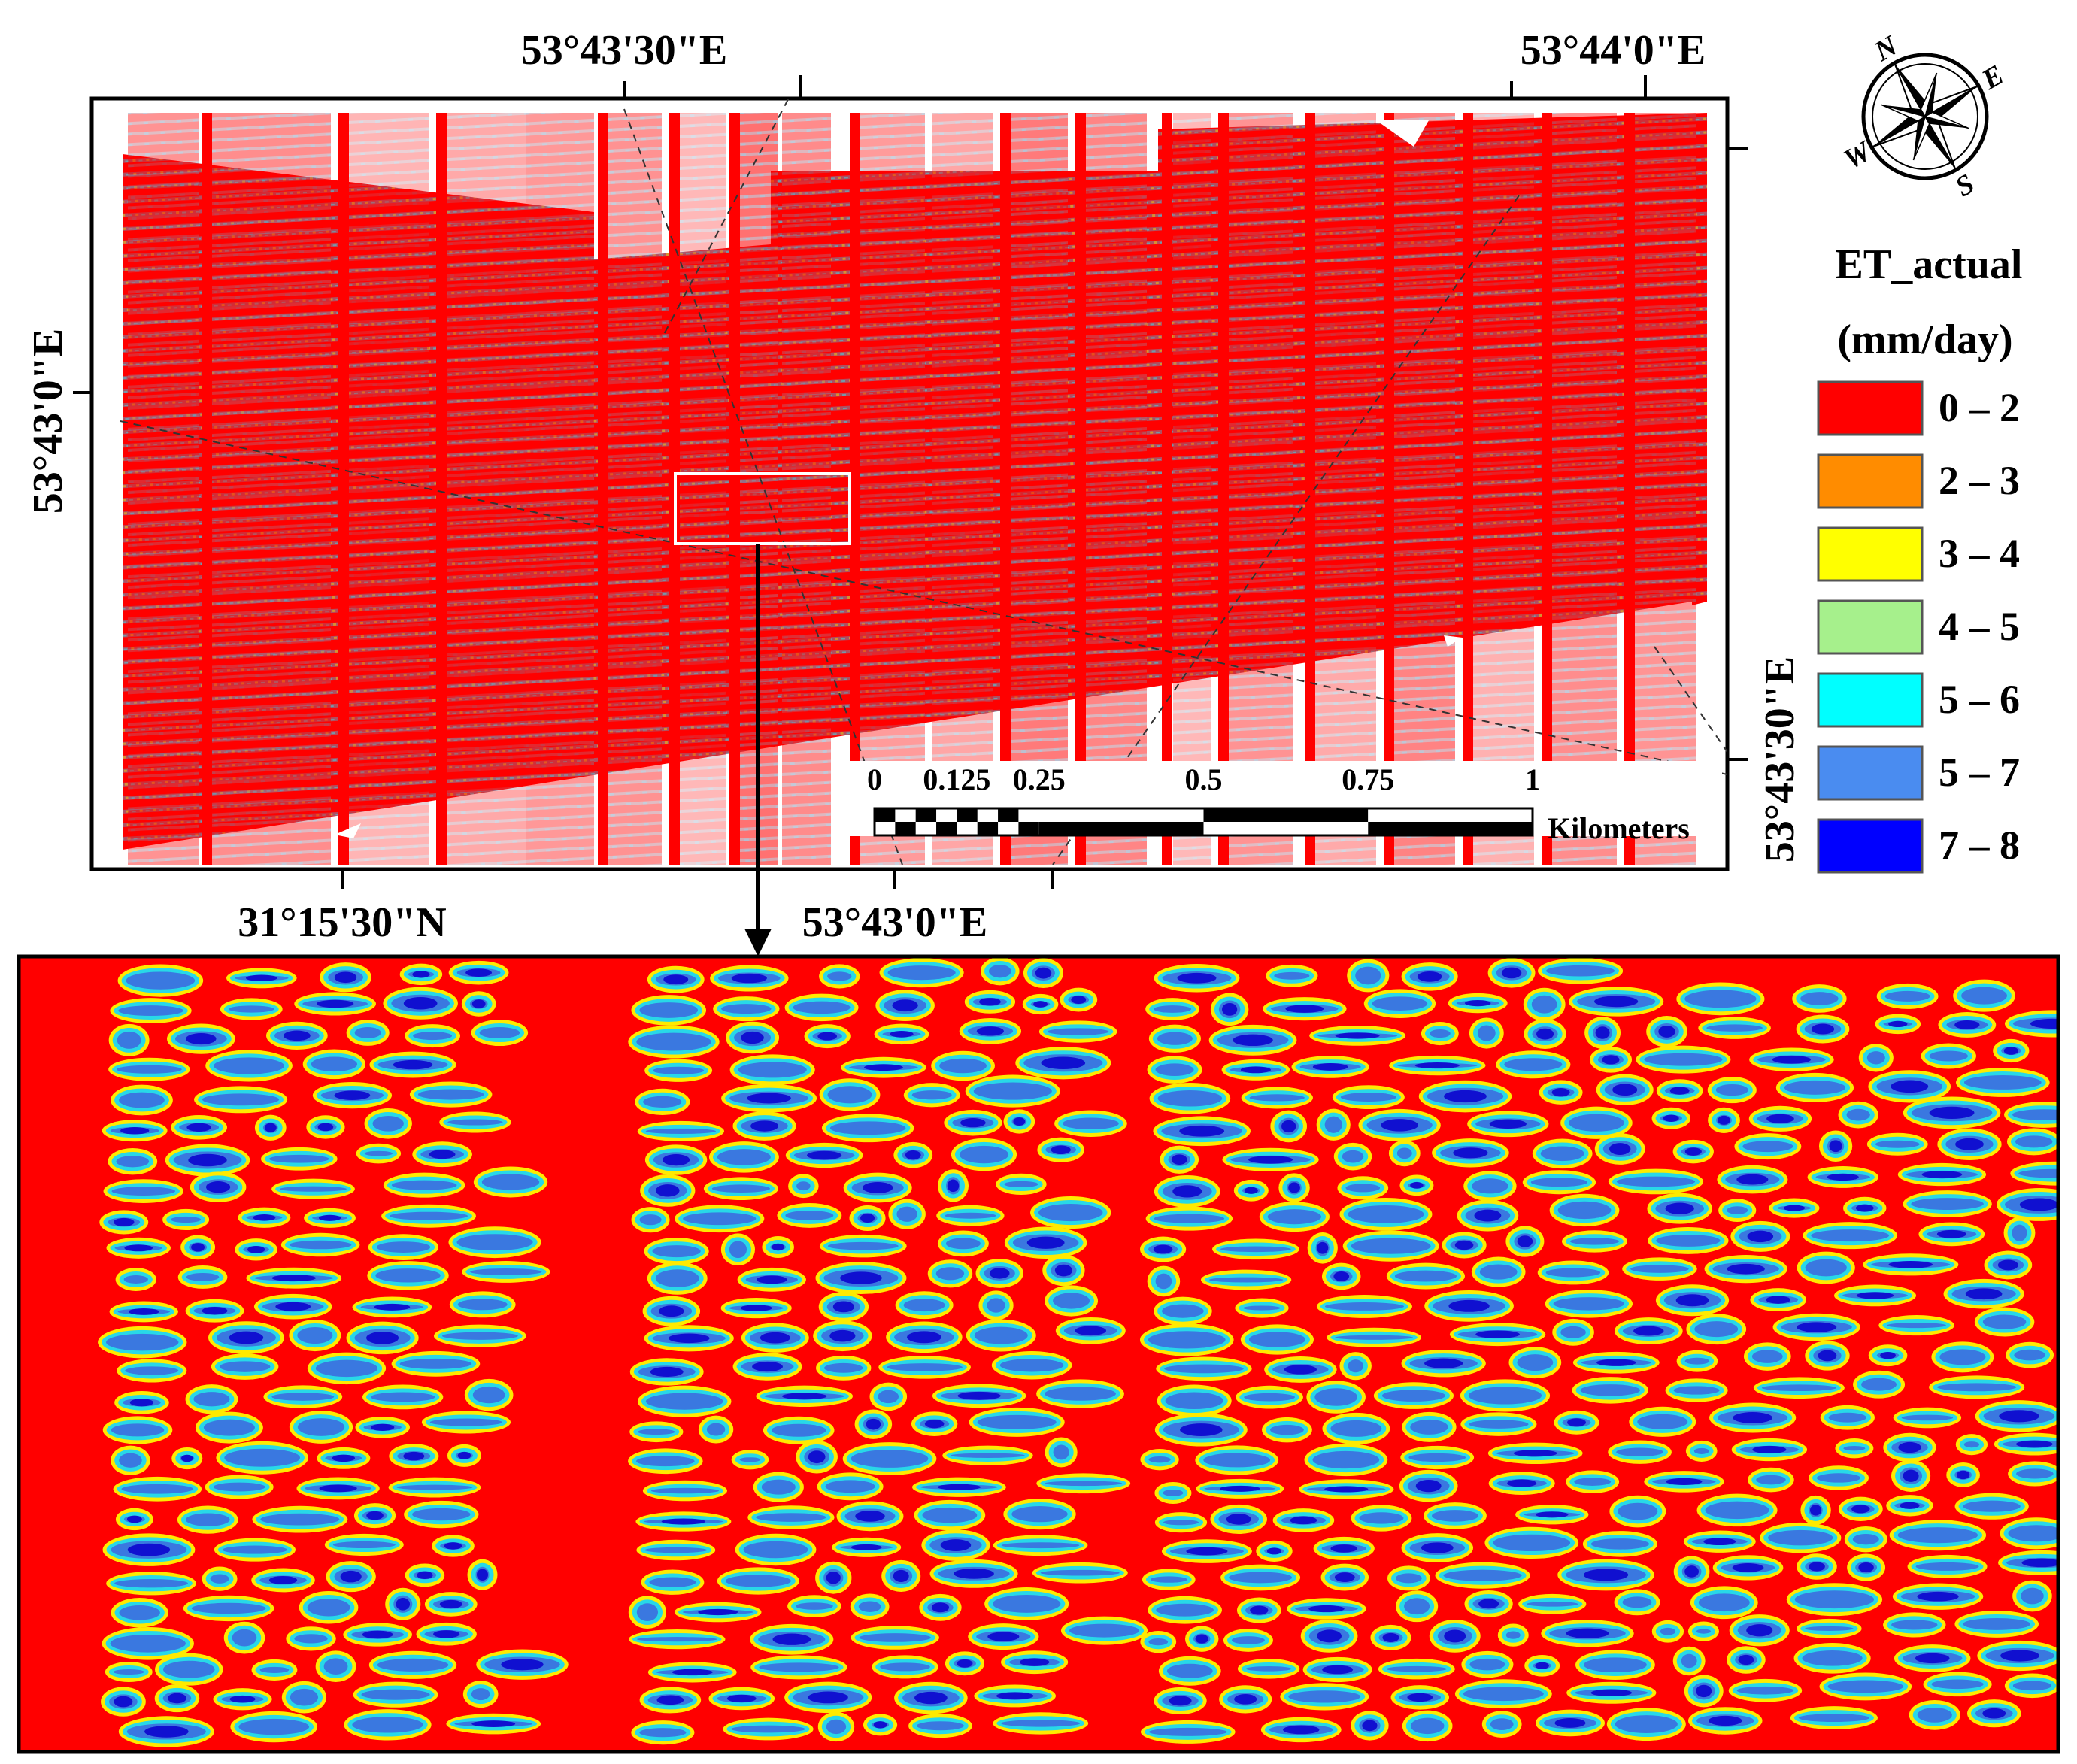 Image resolution: width=2077 pixels, height=1764 pixels. I want to click on north-arrow-compass: N E S W, so click(1924, 116).